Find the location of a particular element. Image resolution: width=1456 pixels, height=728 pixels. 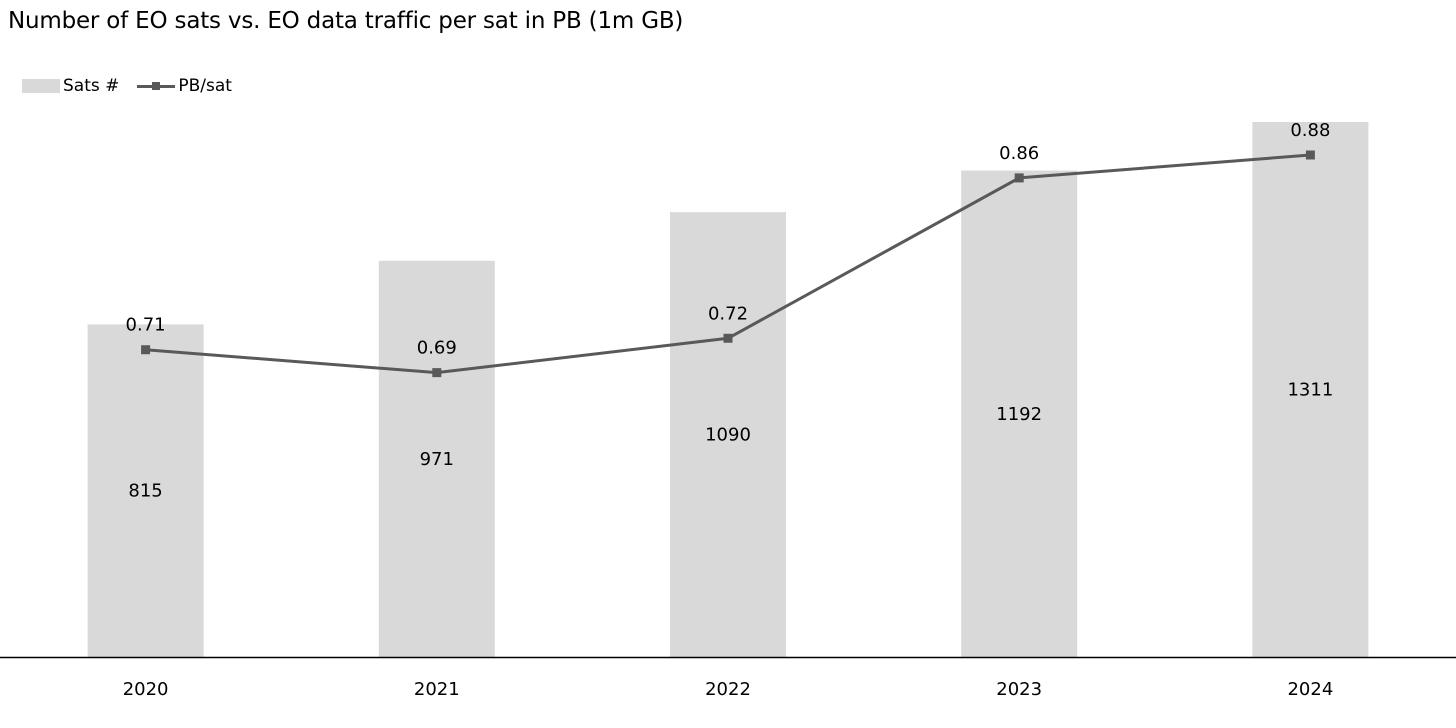

legend-item-sats: Sats # is located at coordinates (70, 86).